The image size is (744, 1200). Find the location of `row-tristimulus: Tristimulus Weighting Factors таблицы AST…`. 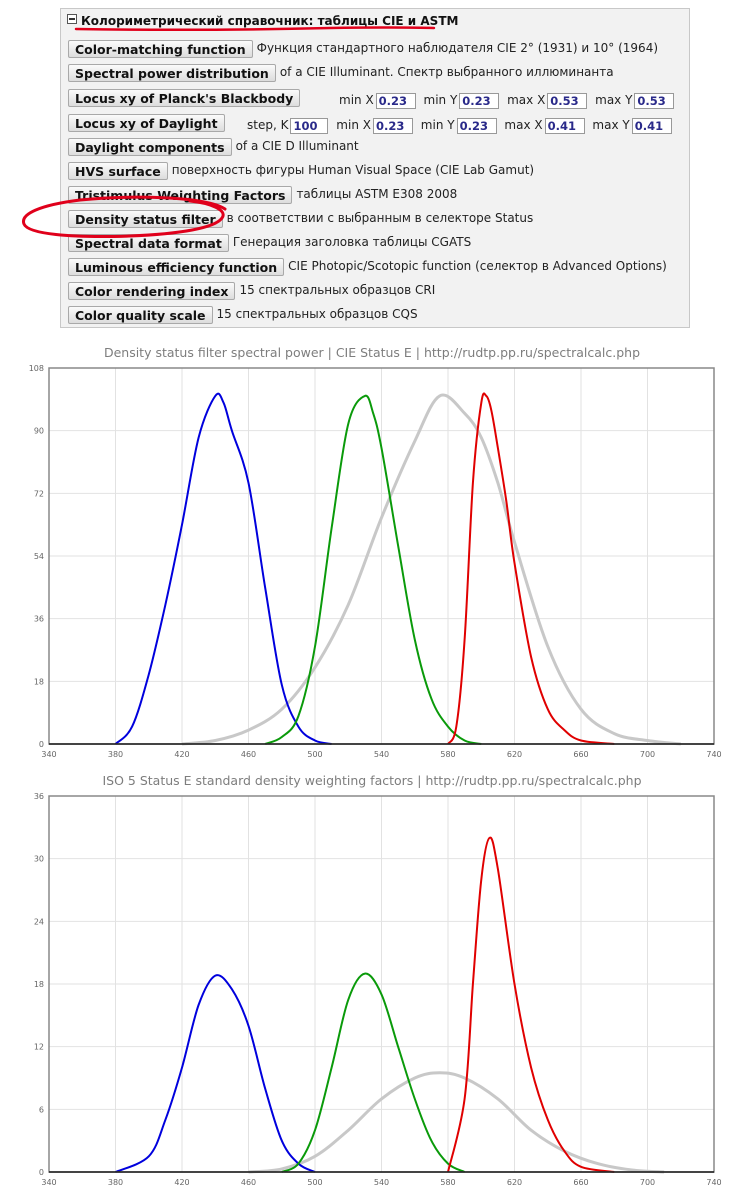

row-tristimulus: Tristimulus Weighting Factors таблицы AST… is located at coordinates (262, 194).